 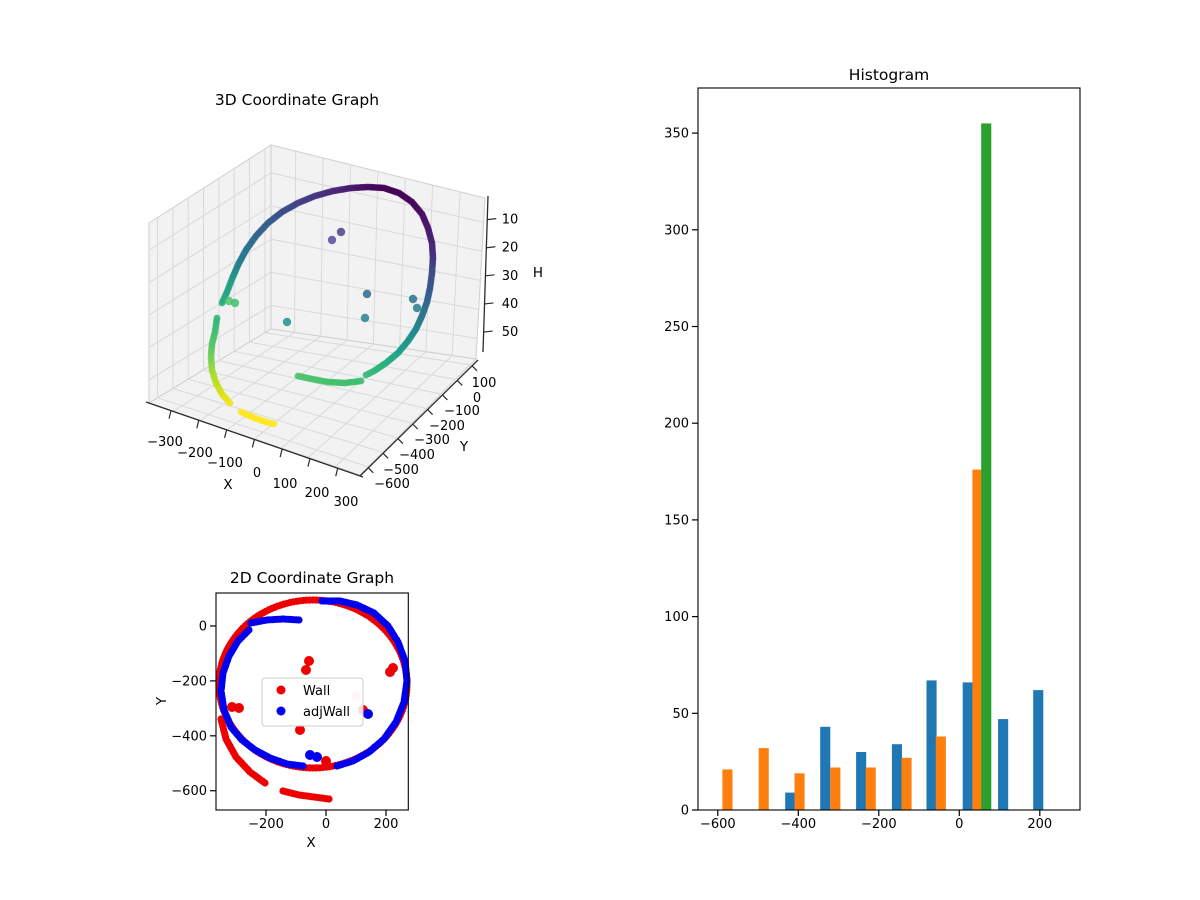 I want to click on legend-marker-wall, so click(x=281, y=690).